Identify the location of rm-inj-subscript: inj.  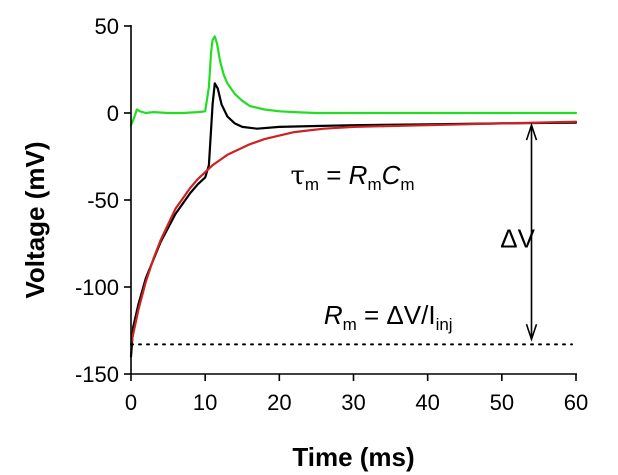
(444, 324).